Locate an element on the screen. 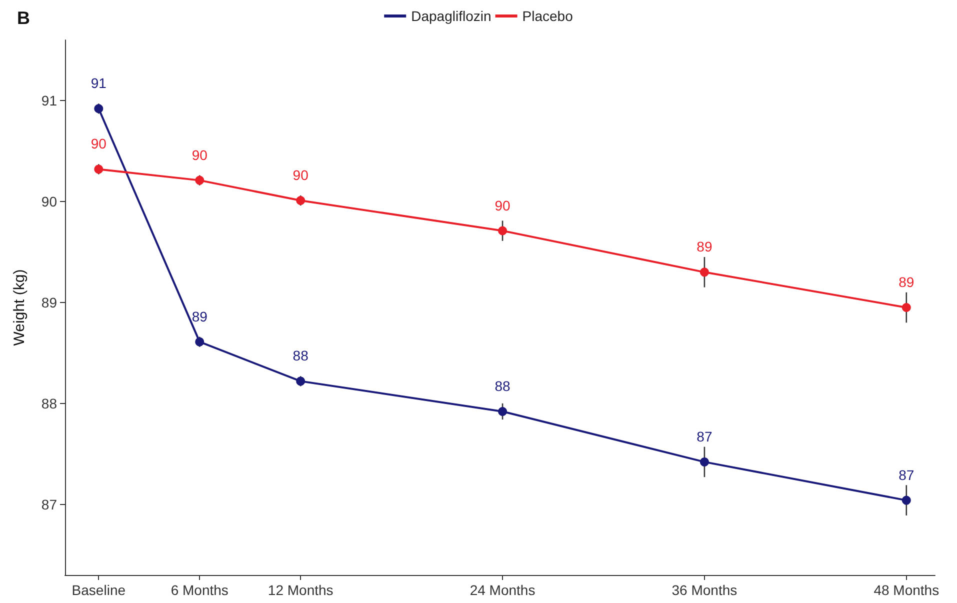  x-tick-label: Baseline is located at coordinates (99, 590).